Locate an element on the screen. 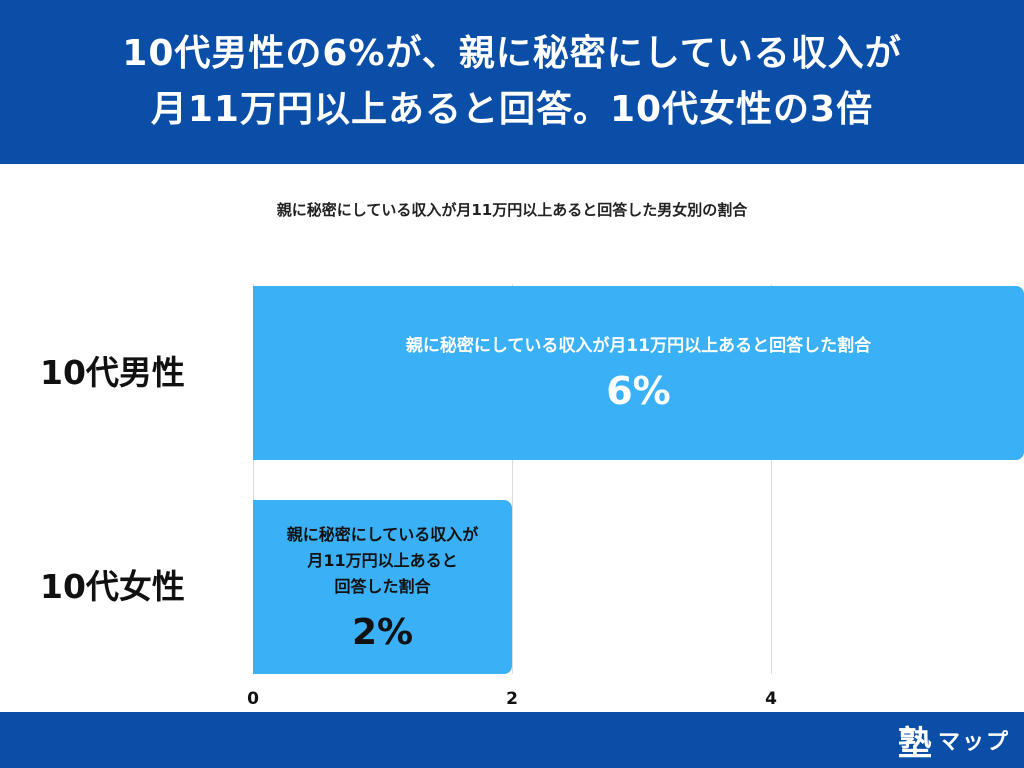 The height and width of the screenshot is (768, 1024). bar-label-female: 親に秘密にしている収入が 月11万円以上あると 回答した割合 is located at coordinates (382, 560).